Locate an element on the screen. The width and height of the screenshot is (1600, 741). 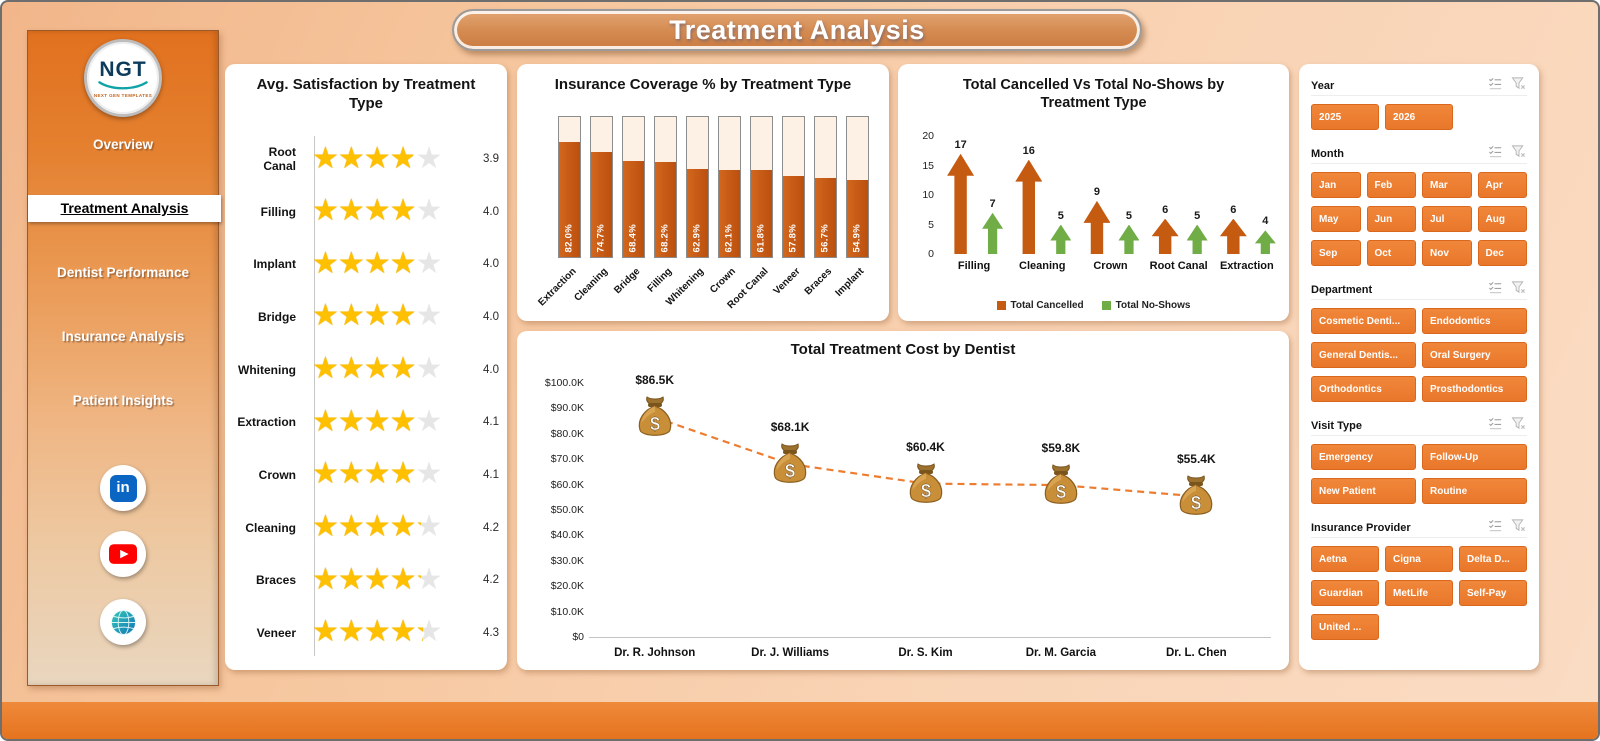
funnel-glyph is located at coordinates (1518, 287).